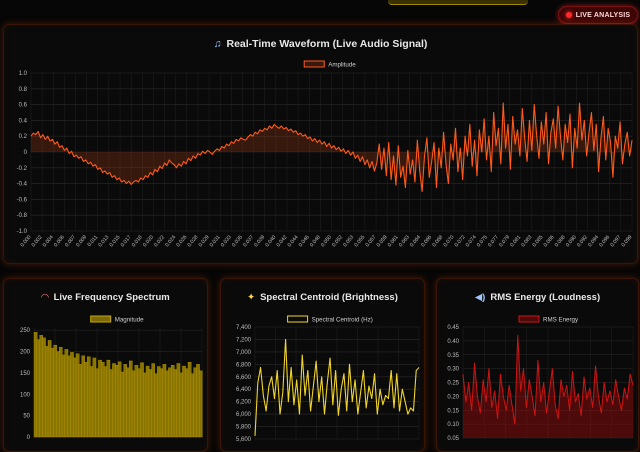  What do you see at coordinates (371, 241) in the screenshot?
I see `x-tick-label: 0.057` at bounding box center [371, 241].